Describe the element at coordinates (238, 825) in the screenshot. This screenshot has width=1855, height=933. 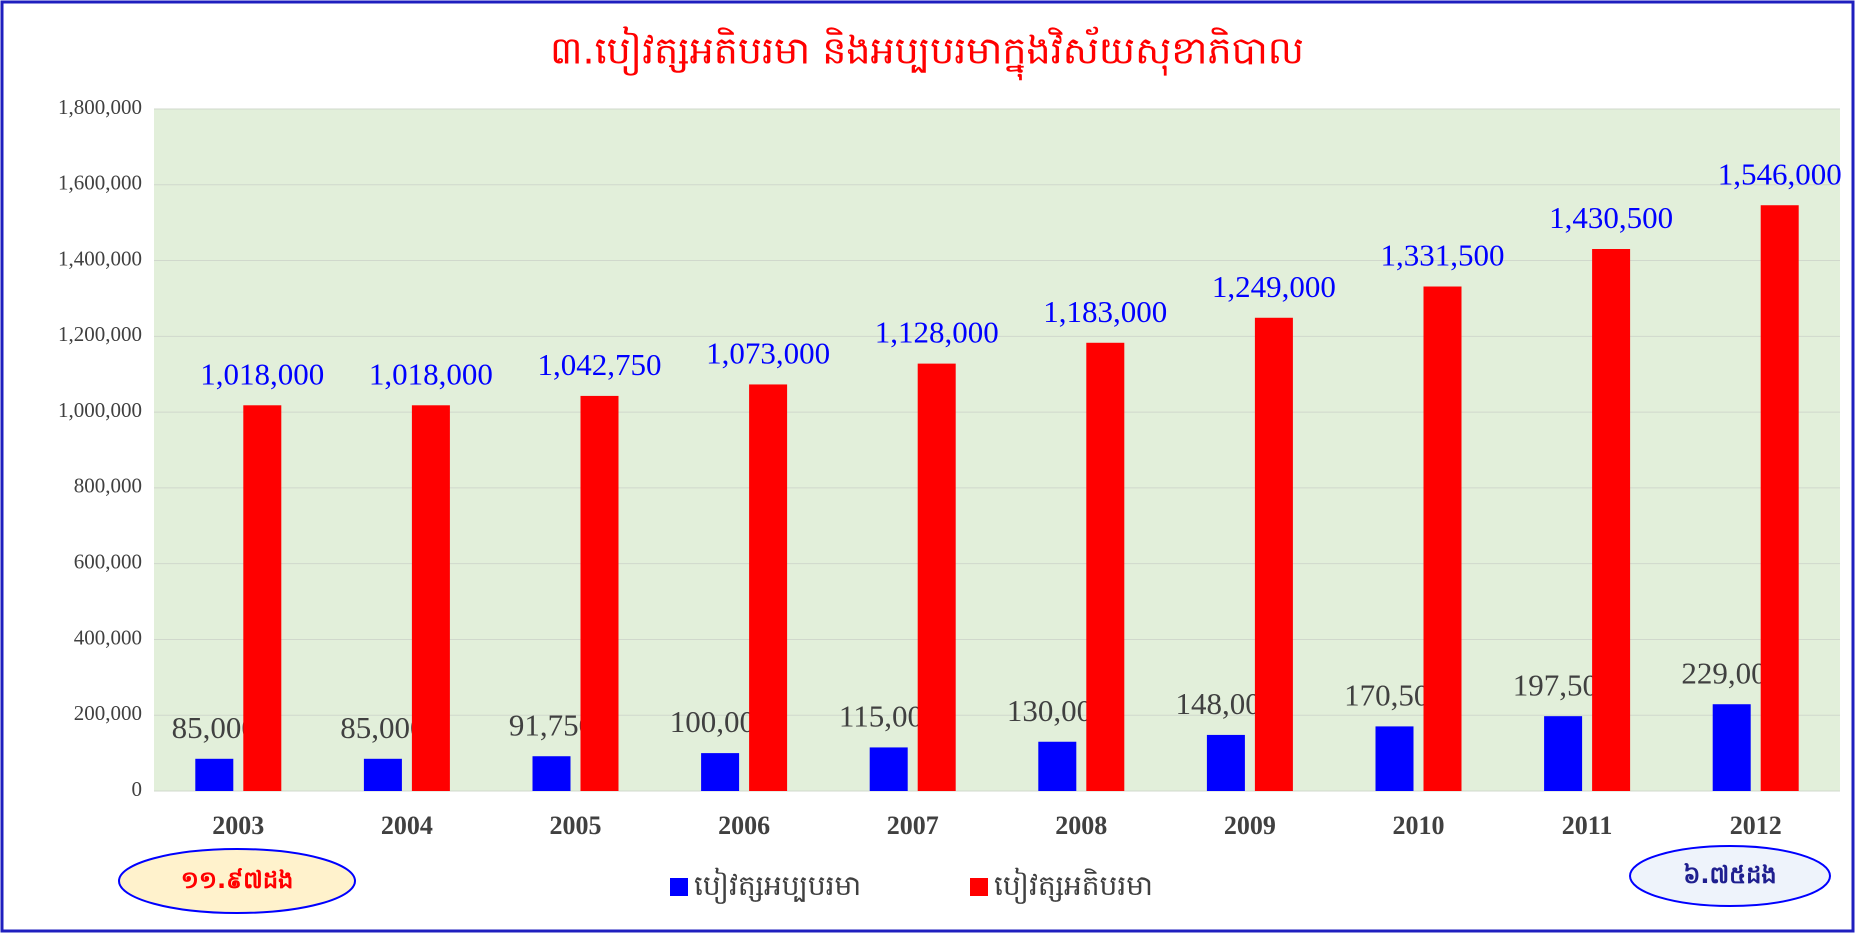
I see `x-tick-label: 2003` at that location.